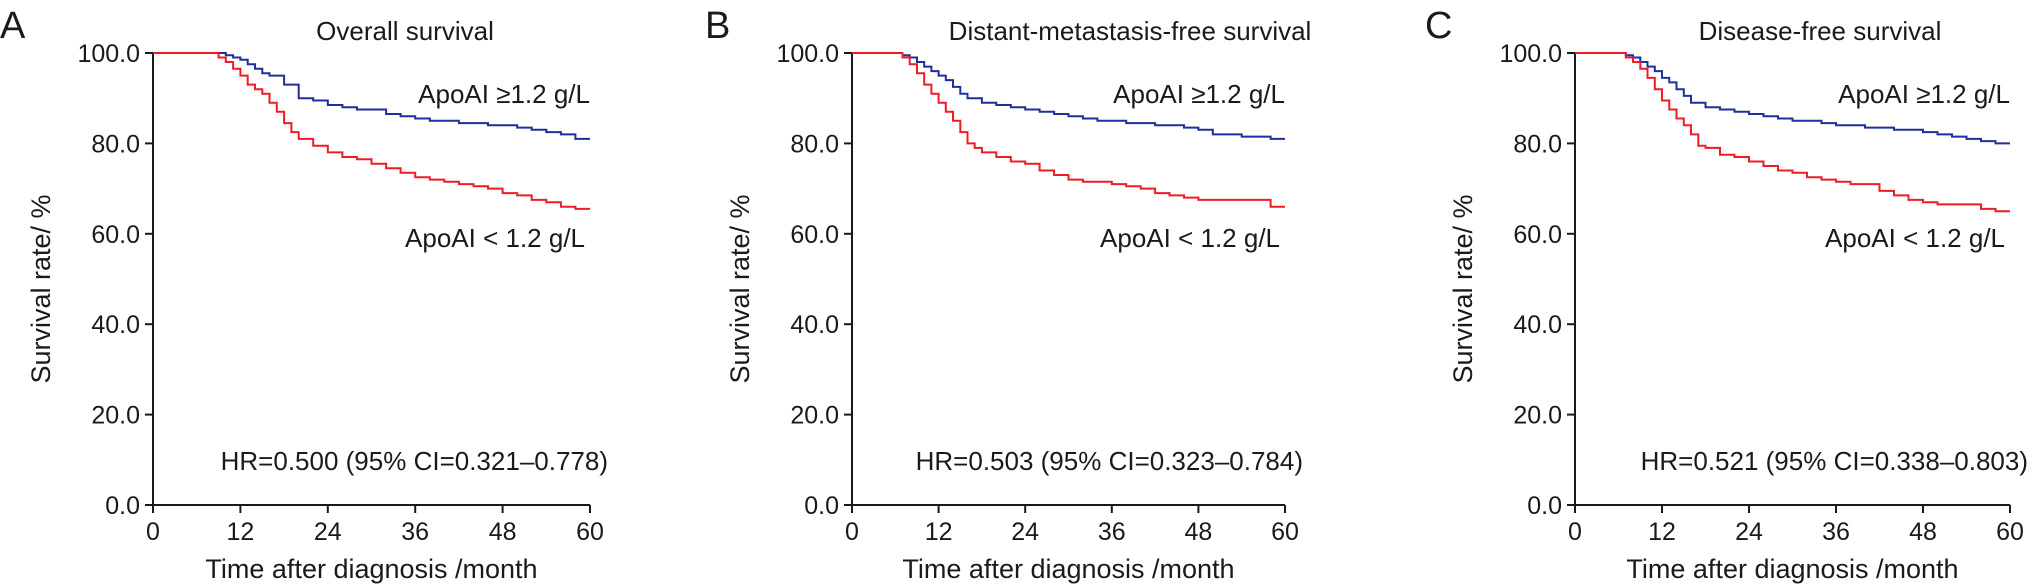 The height and width of the screenshot is (584, 2032). What do you see at coordinates (1820, 31) in the screenshot?
I see `chart-title: Disease-free survival` at bounding box center [1820, 31].